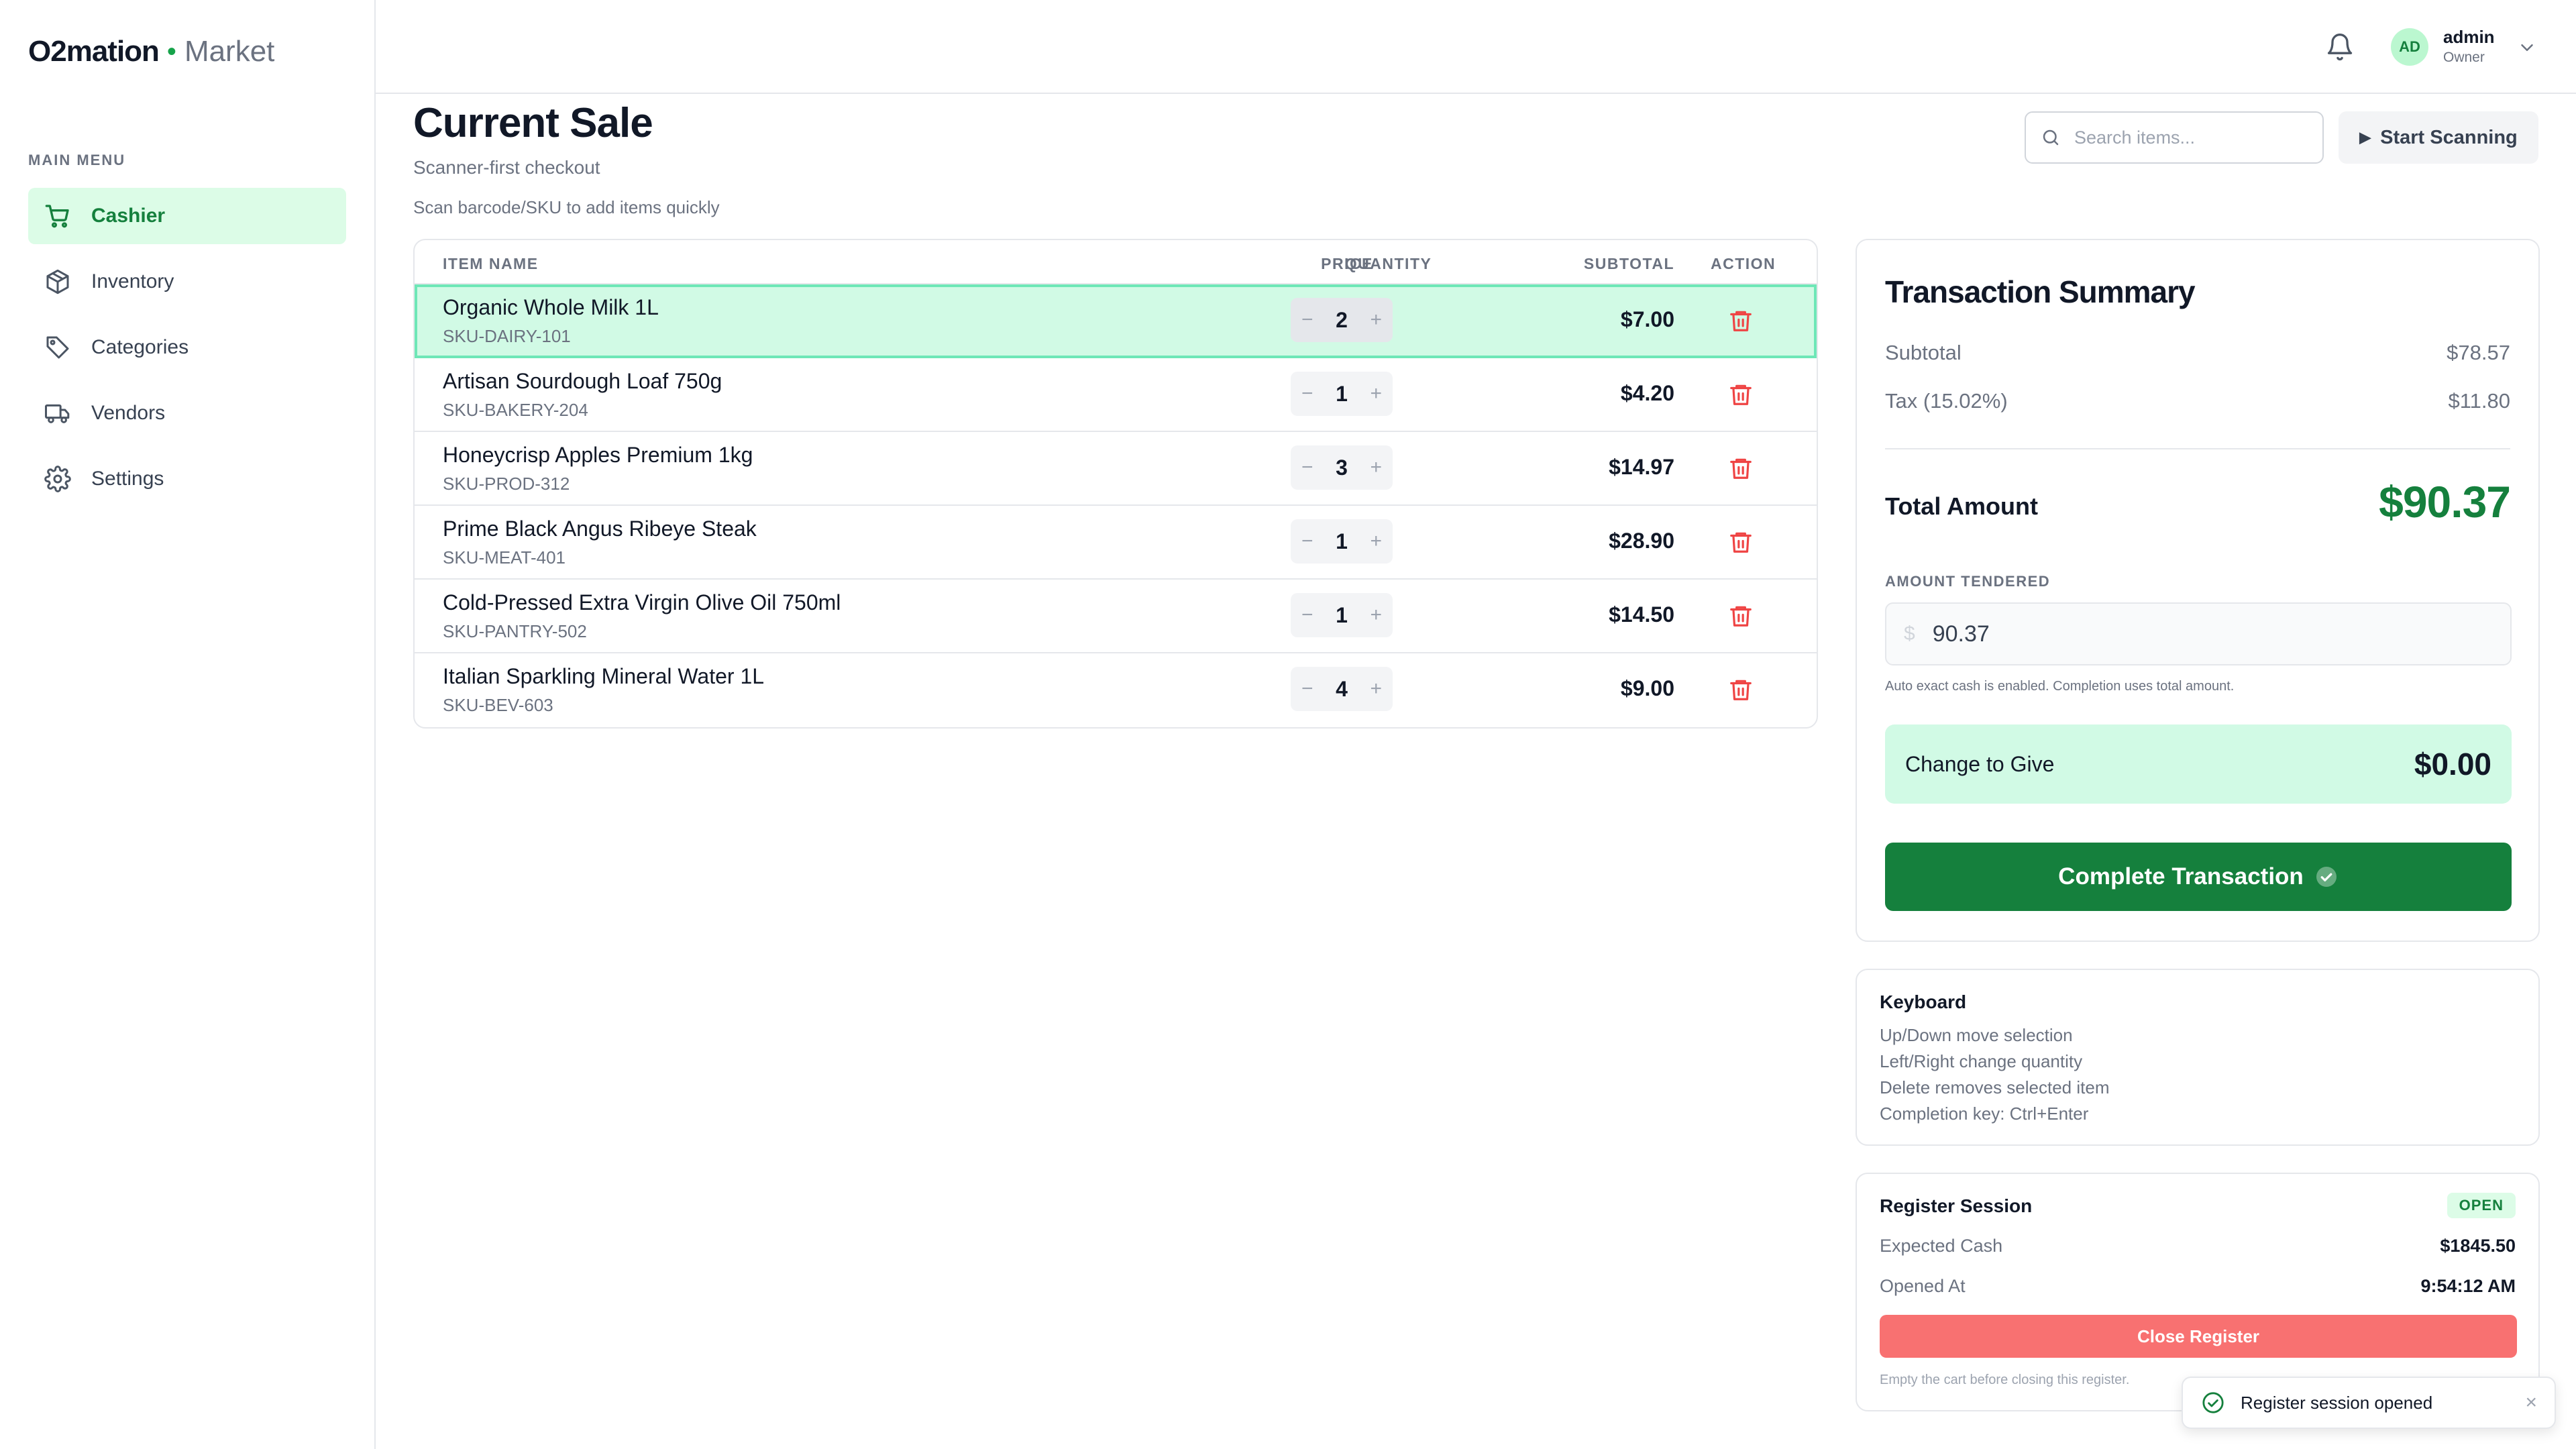  Describe the element at coordinates (187, 413) in the screenshot. I see `sidebar-item-vendors: Vendors` at that location.